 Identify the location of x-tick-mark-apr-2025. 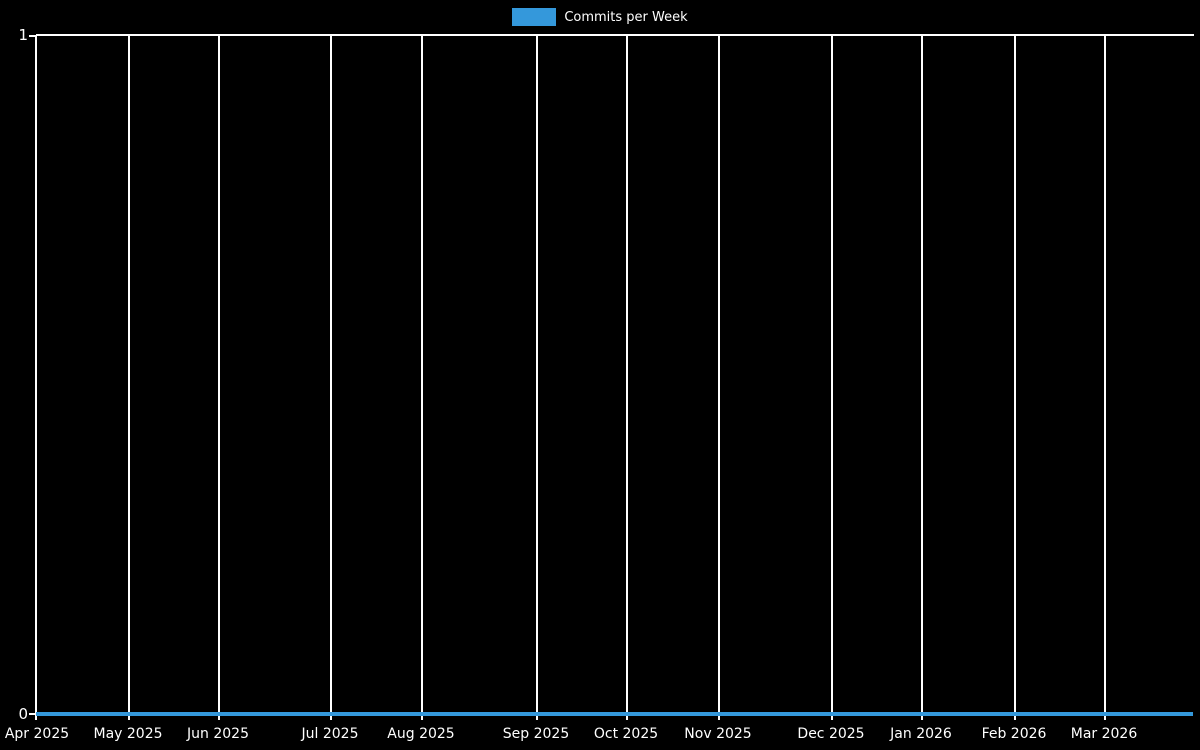
(36, 717).